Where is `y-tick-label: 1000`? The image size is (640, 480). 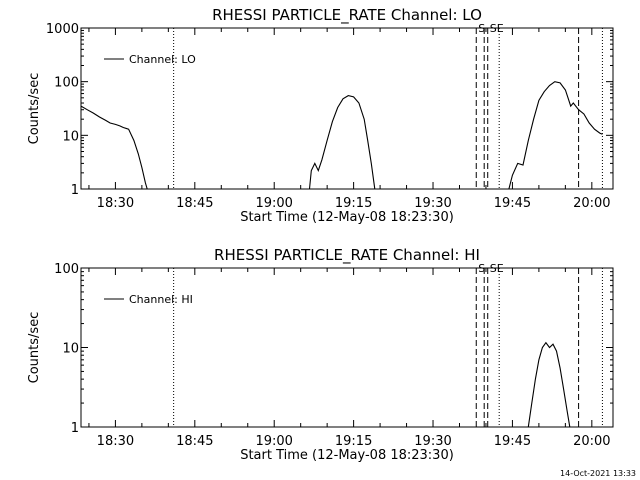 y-tick-label: 1000 is located at coordinates (62, 29).